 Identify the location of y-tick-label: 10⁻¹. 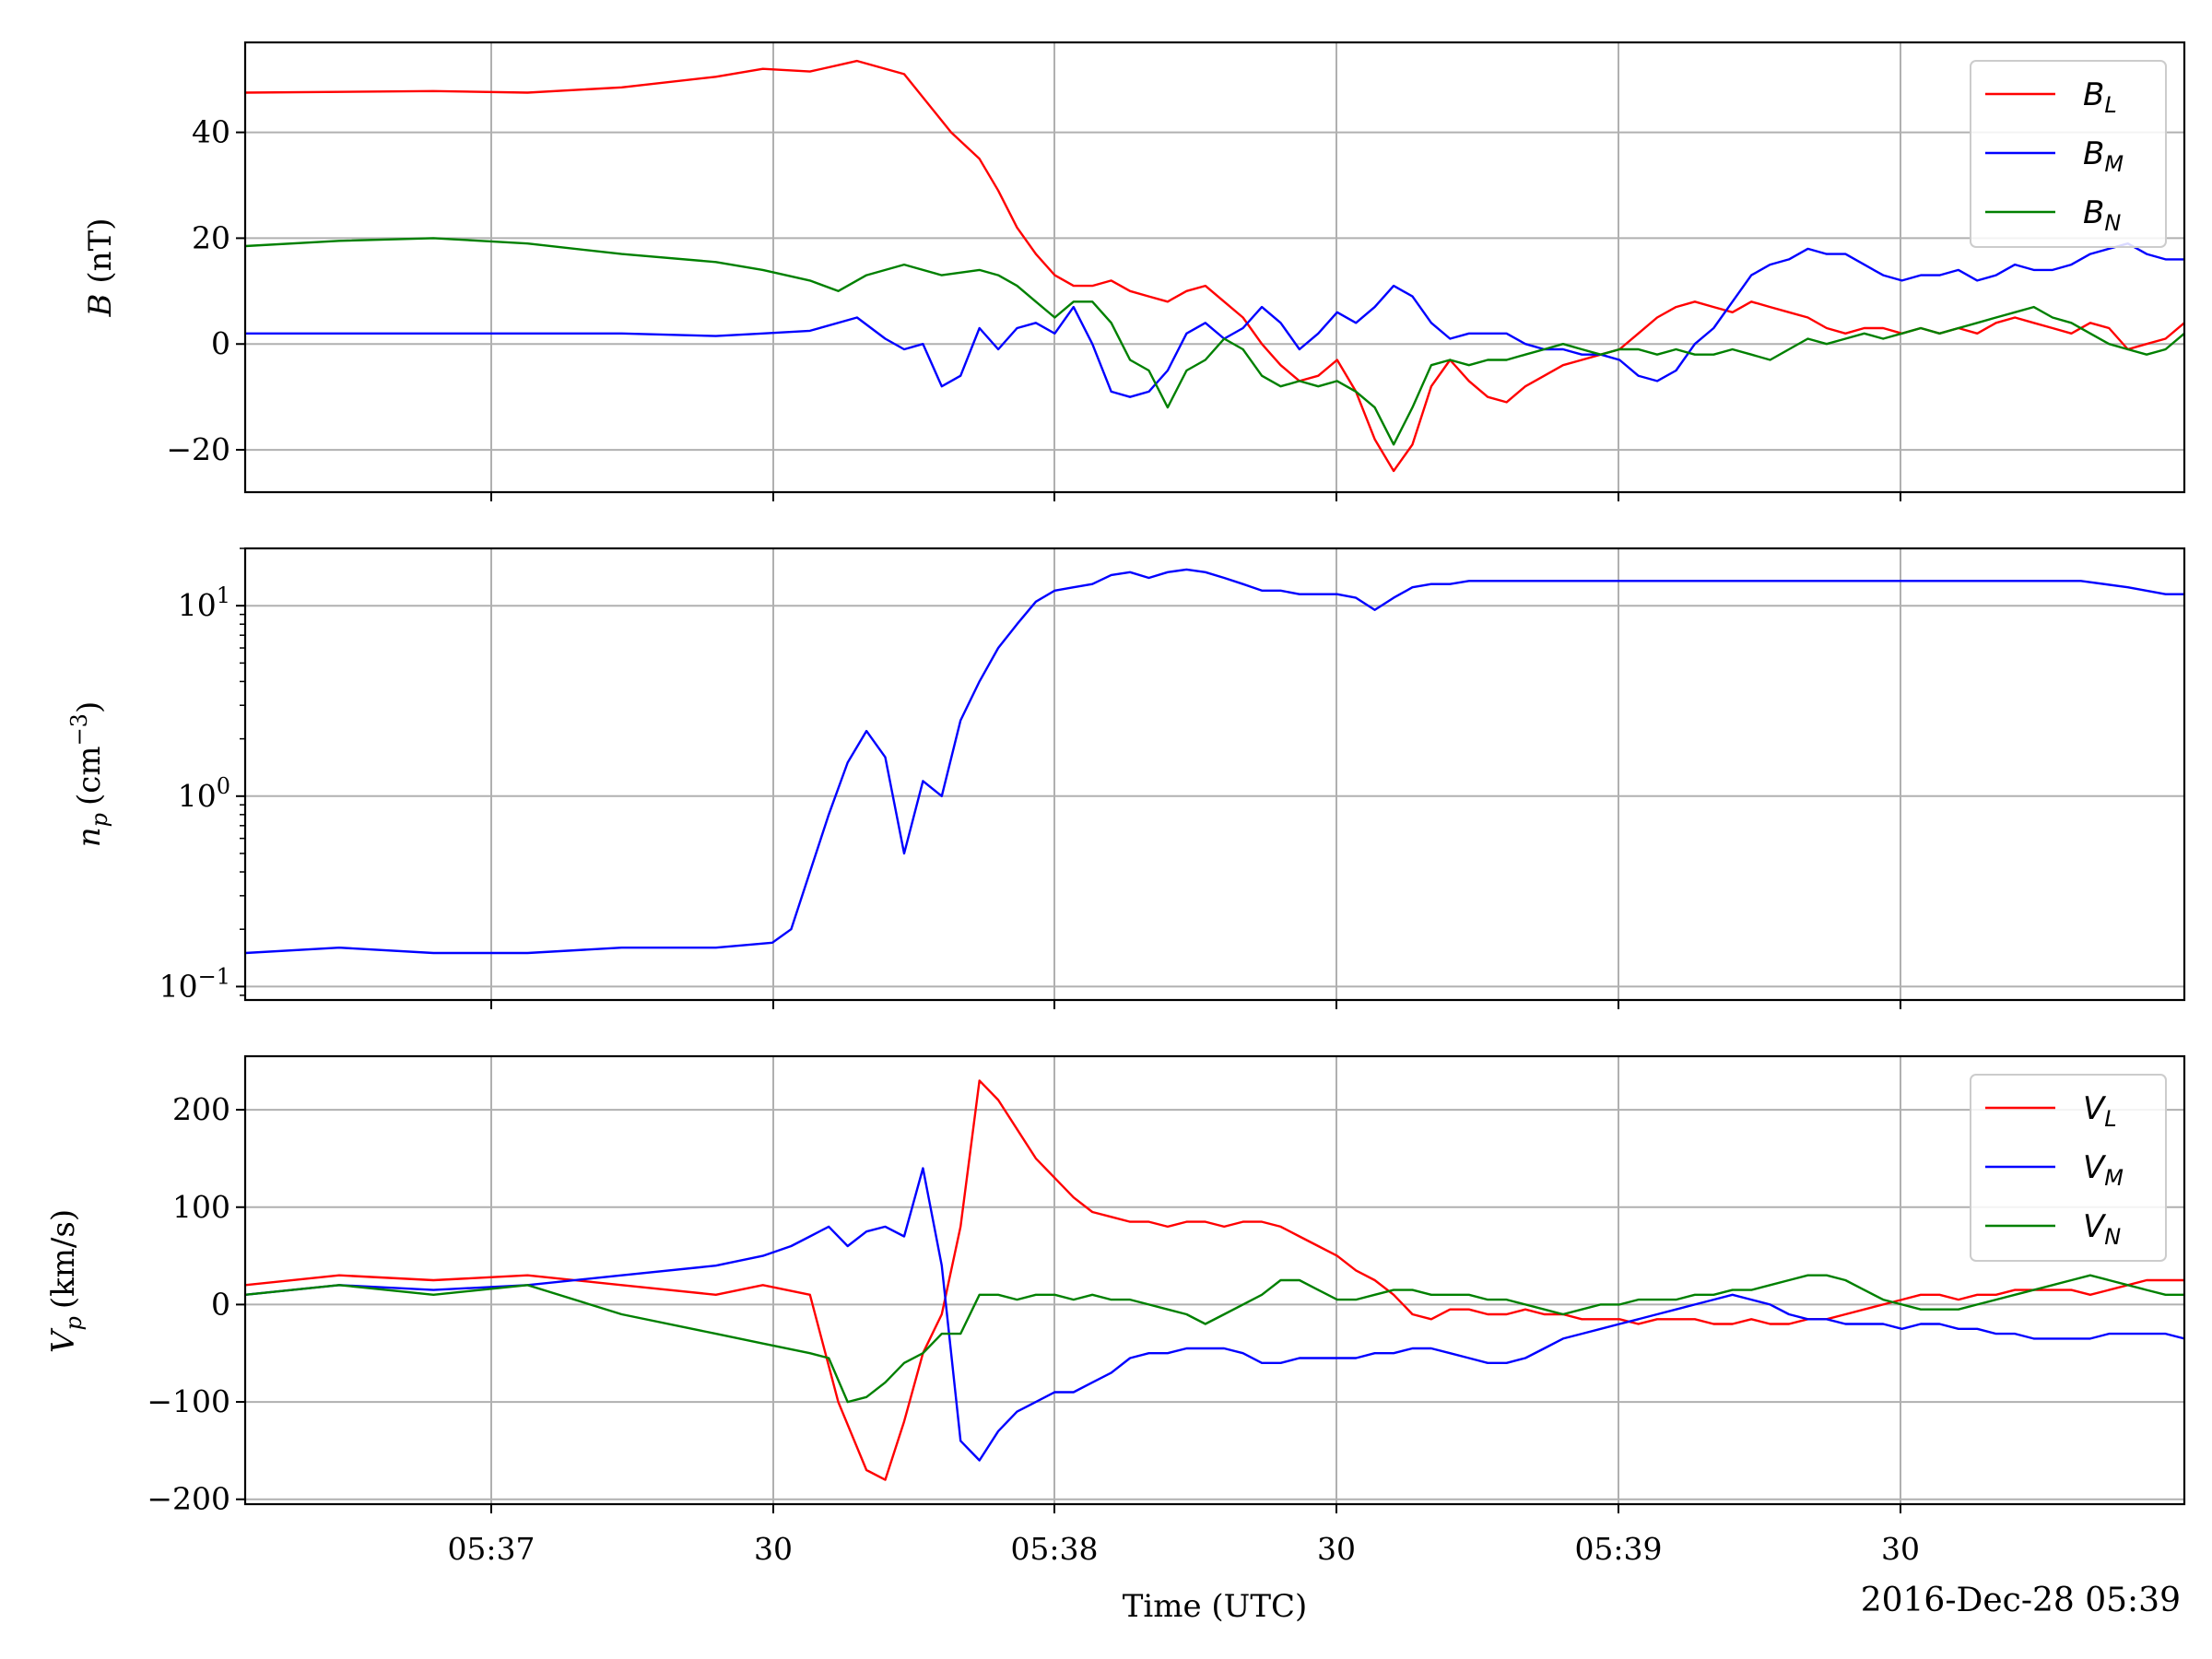
(194, 983).